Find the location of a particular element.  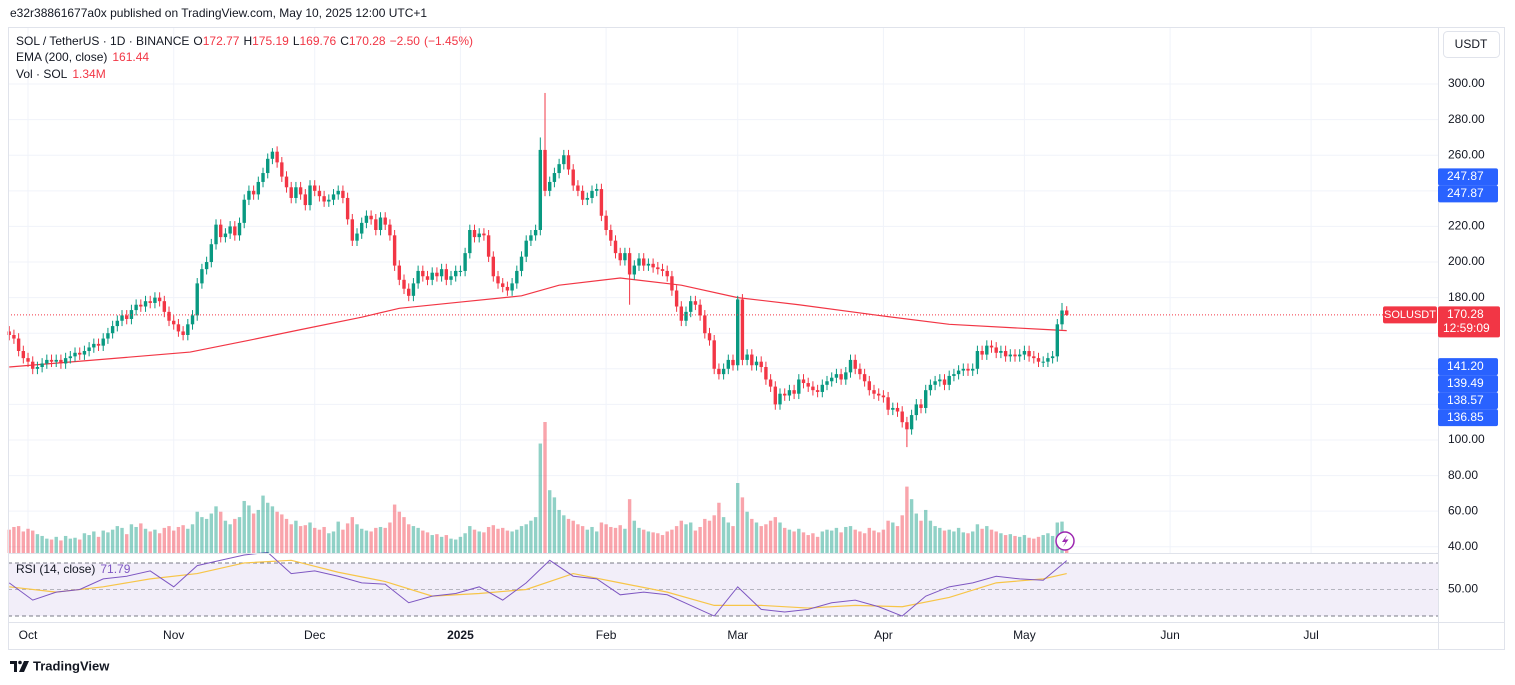

y-tick-label: 220.00 is located at coordinates (1466, 226).